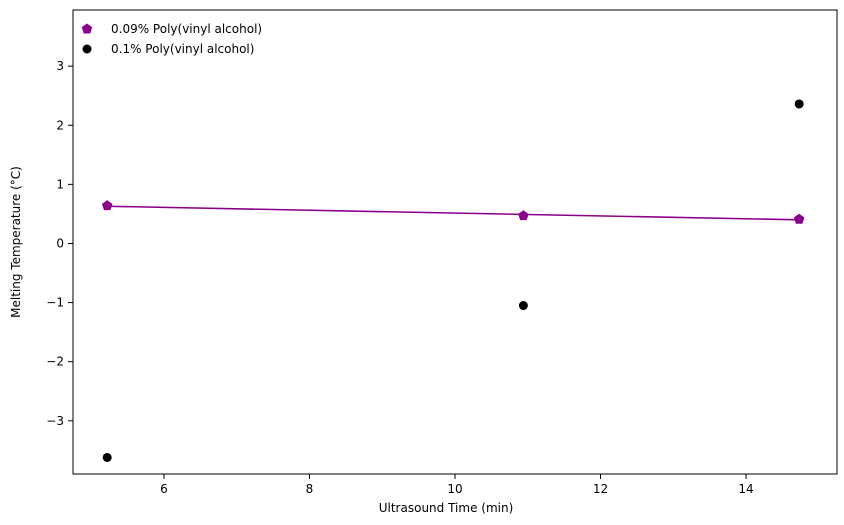 Image resolution: width=844 pixels, height=525 pixels. I want to click on x-tick-label: 14, so click(745, 489).